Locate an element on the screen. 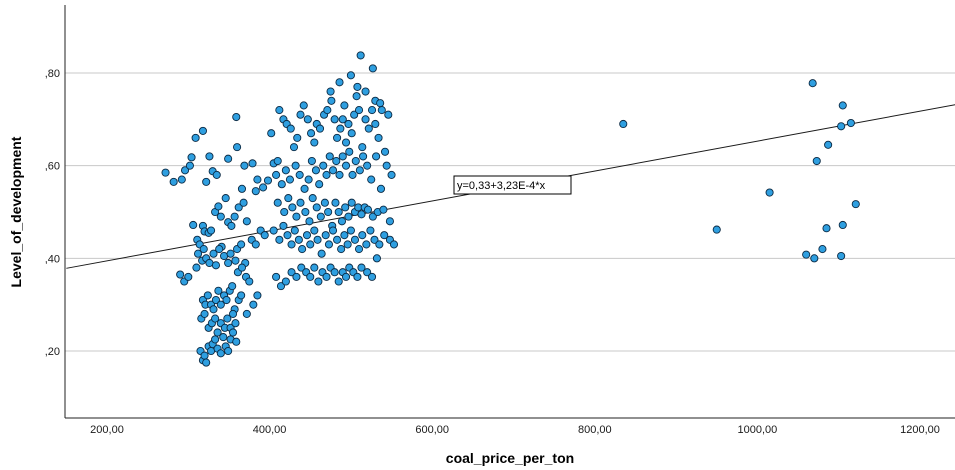  x-axis-title: coal_price_per_ton is located at coordinates (510, 458).